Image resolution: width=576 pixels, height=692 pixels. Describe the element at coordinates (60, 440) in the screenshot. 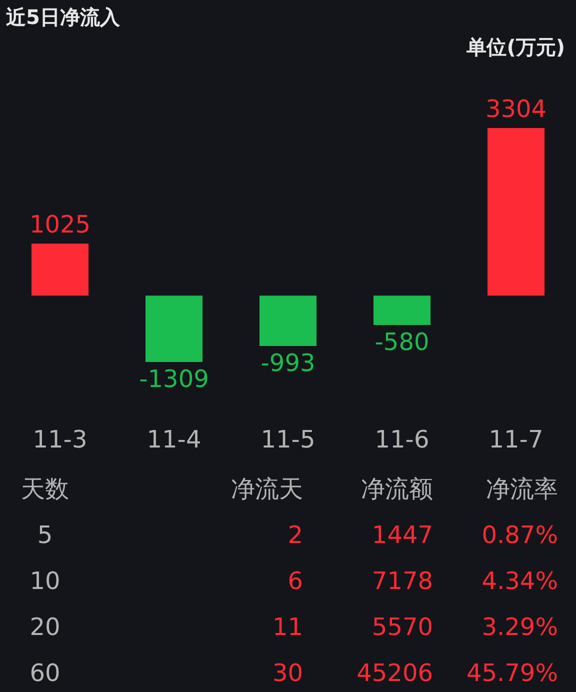

I see `x-tick-label: 11-3` at that location.